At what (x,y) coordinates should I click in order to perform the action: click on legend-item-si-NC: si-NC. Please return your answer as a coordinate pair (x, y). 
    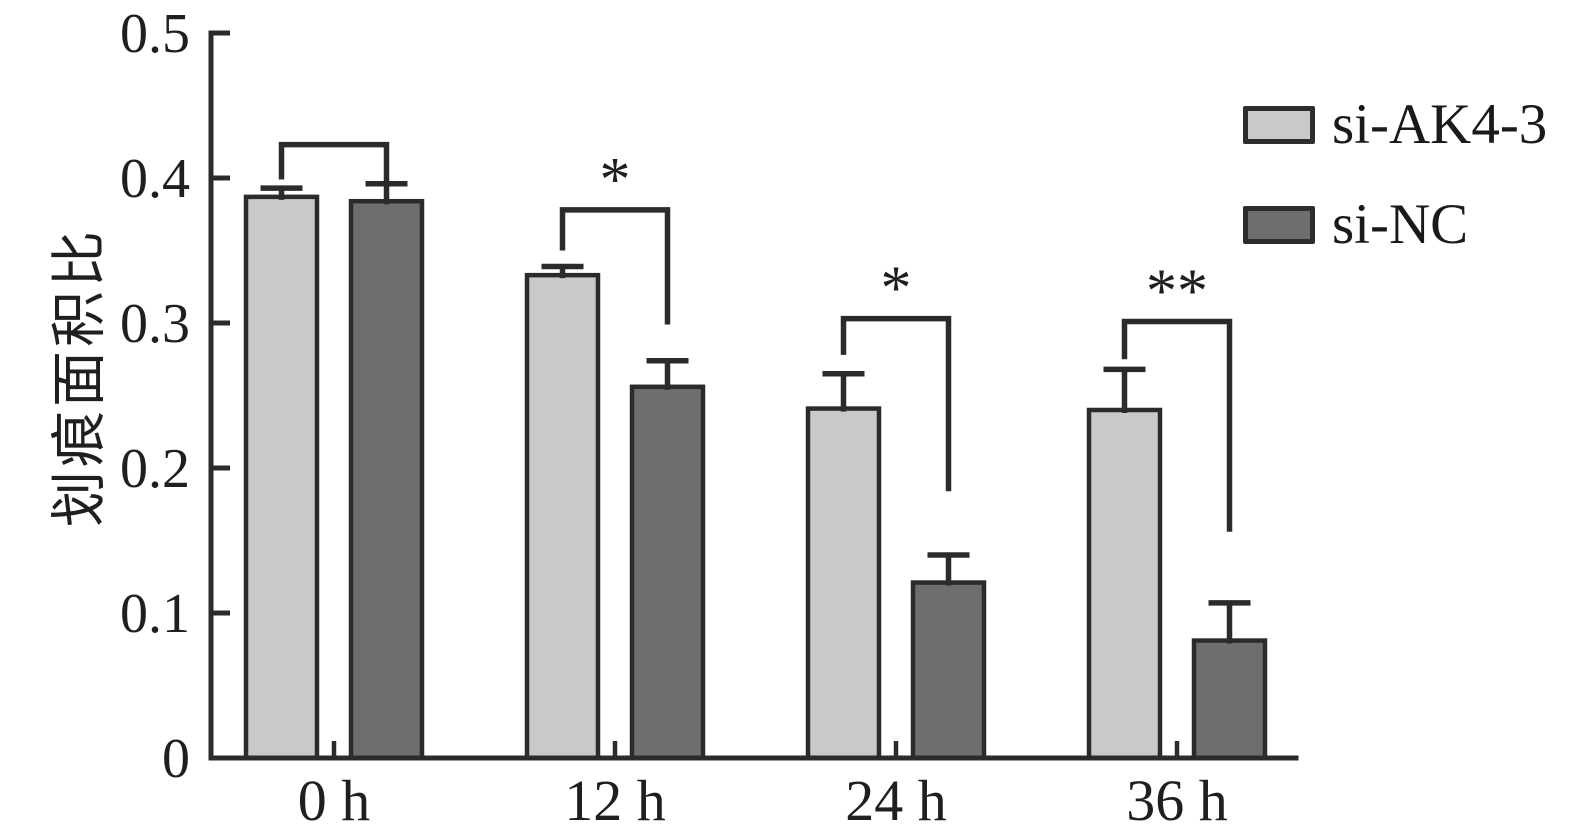
    Looking at the image, I should click on (1395, 224).